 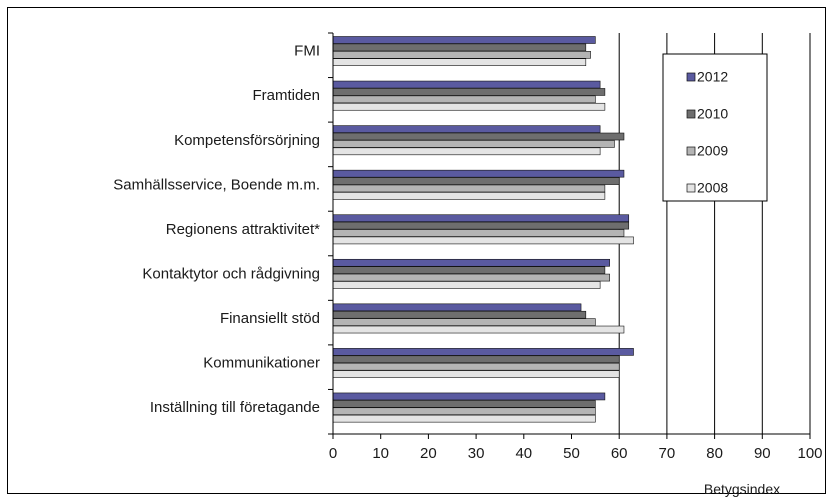 What do you see at coordinates (714, 453) in the screenshot?
I see `x-tick-label-80: 80` at bounding box center [714, 453].